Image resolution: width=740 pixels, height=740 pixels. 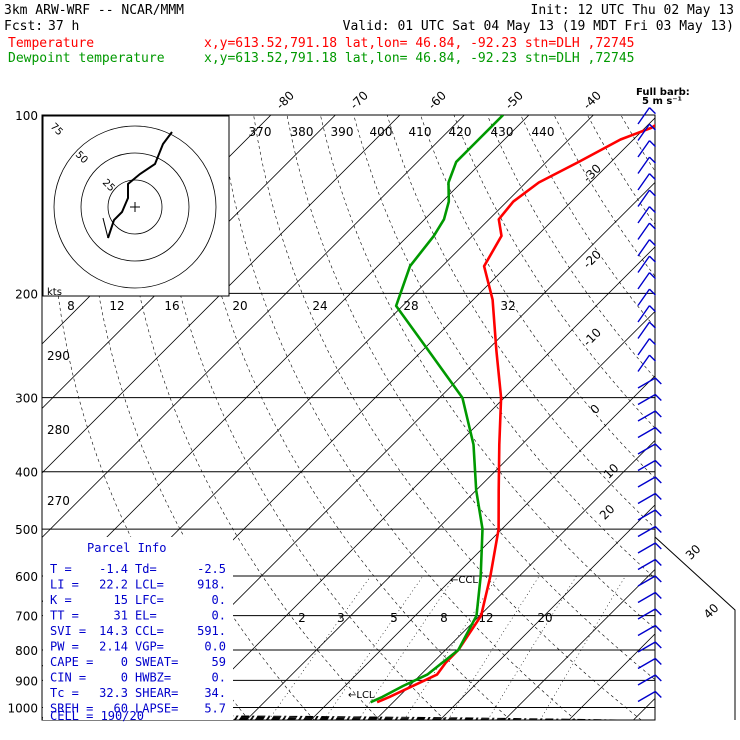 I want to click on parcel-value: 22.2, so click(x=113, y=585).